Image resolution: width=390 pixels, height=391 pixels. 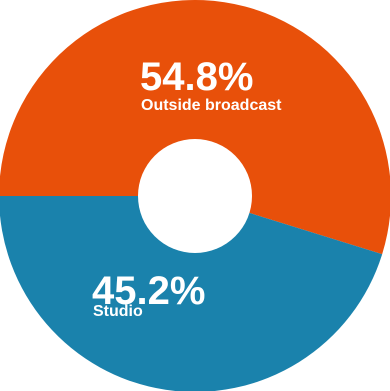 What do you see at coordinates (211, 105) in the screenshot?
I see `slice-label-outside-broadcast: Outside broadcast` at bounding box center [211, 105].